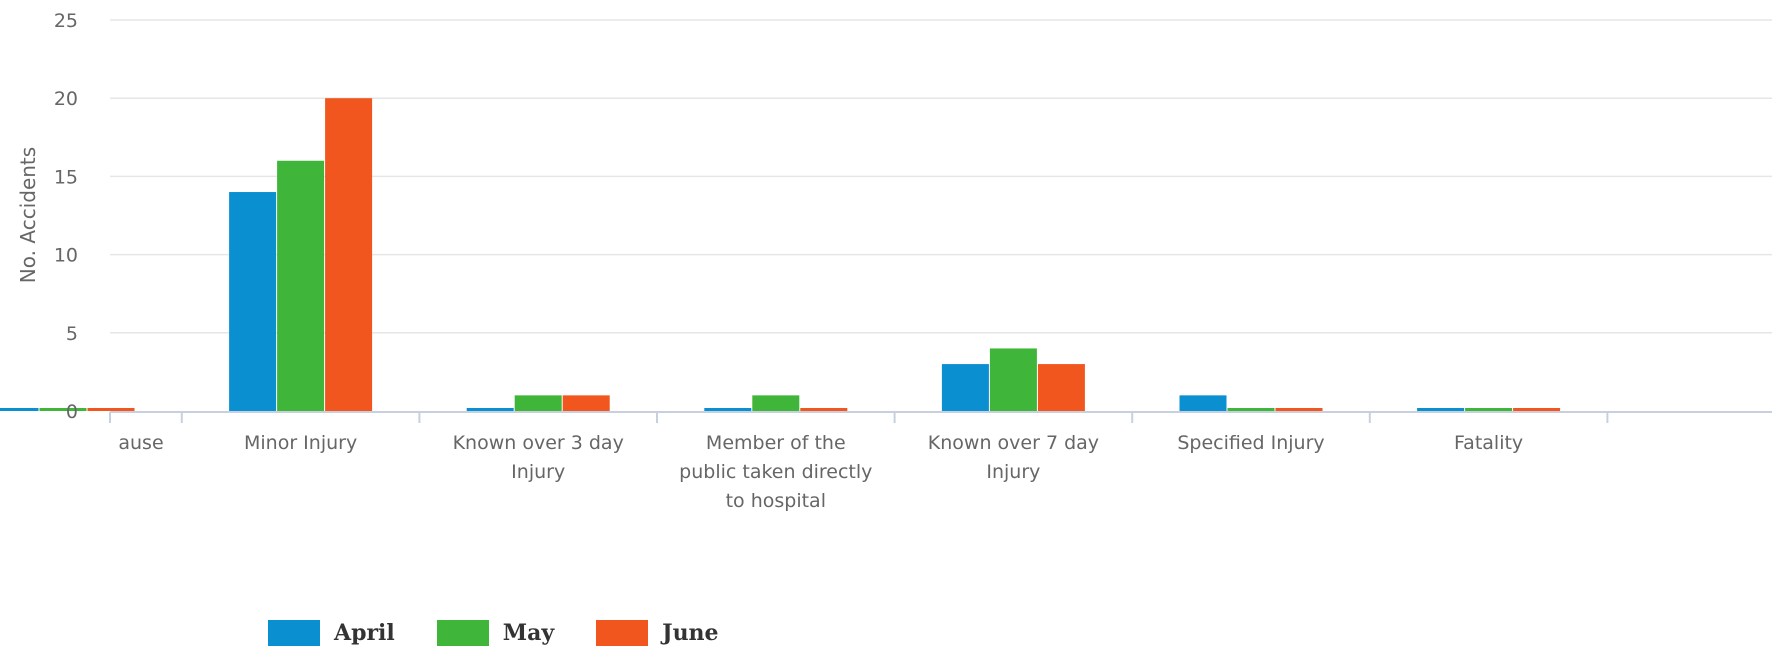  I want to click on x-tick-label-5: Specified Injury, so click(1250, 443).